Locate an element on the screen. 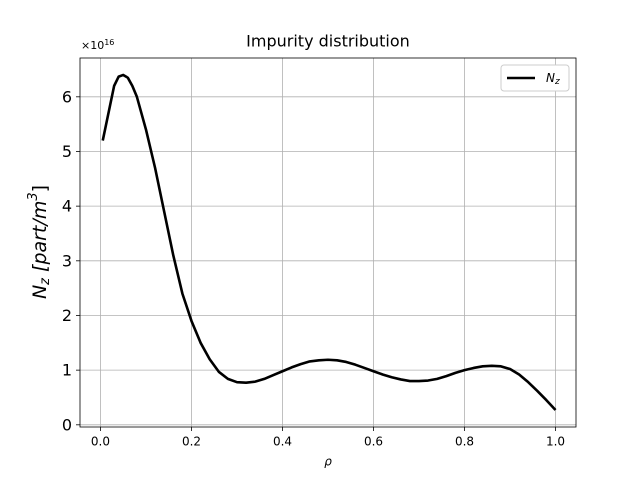  x-tick-label: 0.0 is located at coordinates (100, 442).